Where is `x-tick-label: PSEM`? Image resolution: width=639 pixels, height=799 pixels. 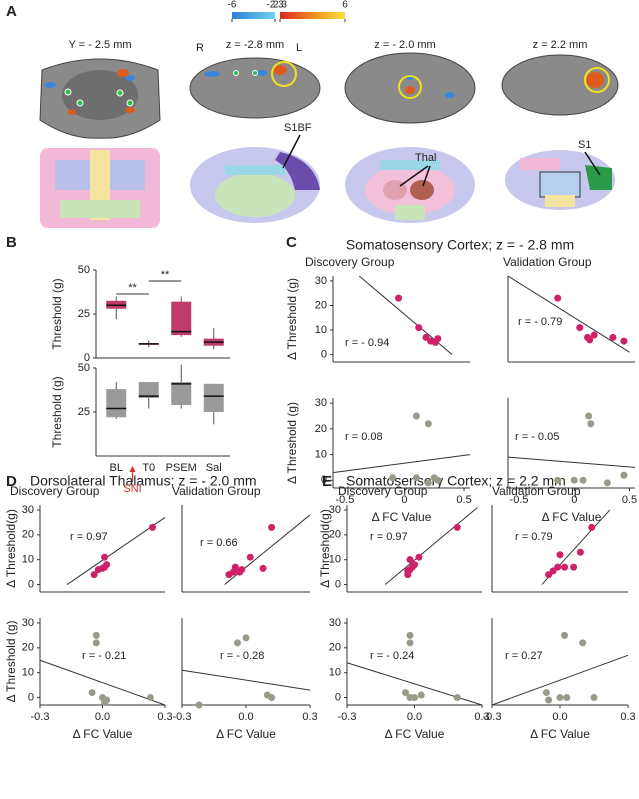
x-tick-label: PSEM is located at coordinates (181, 468).